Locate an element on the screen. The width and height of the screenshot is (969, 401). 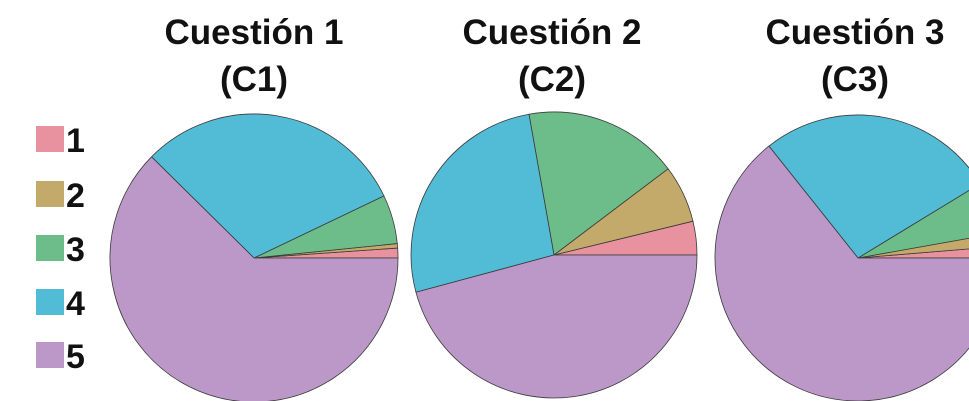
pie-title-line2: (C2) is located at coordinates (552, 79).